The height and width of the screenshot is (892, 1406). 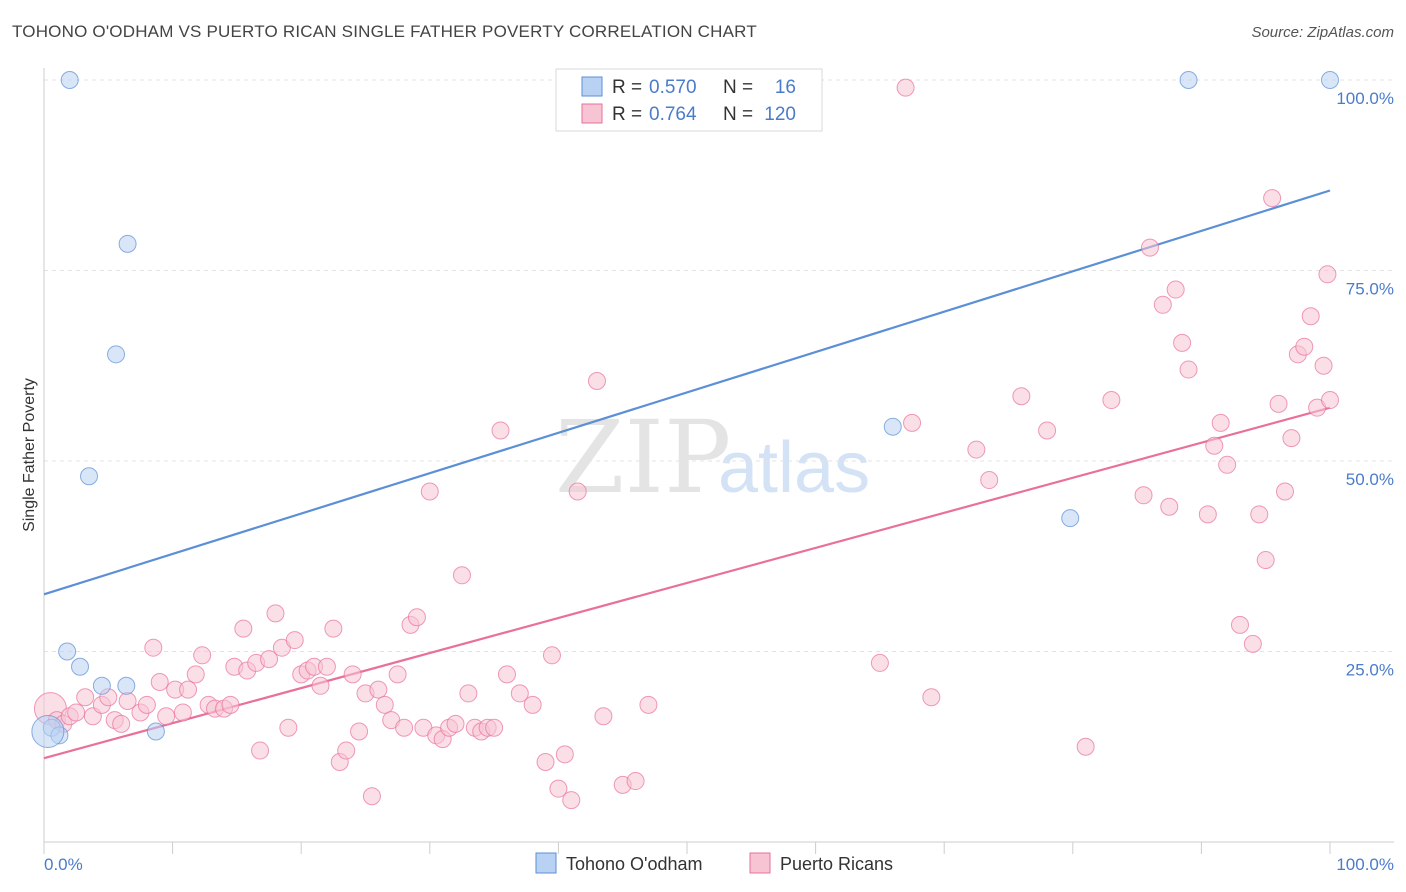 I want to click on legend-r-label-puerto-rican: R =, so click(x=627, y=114).